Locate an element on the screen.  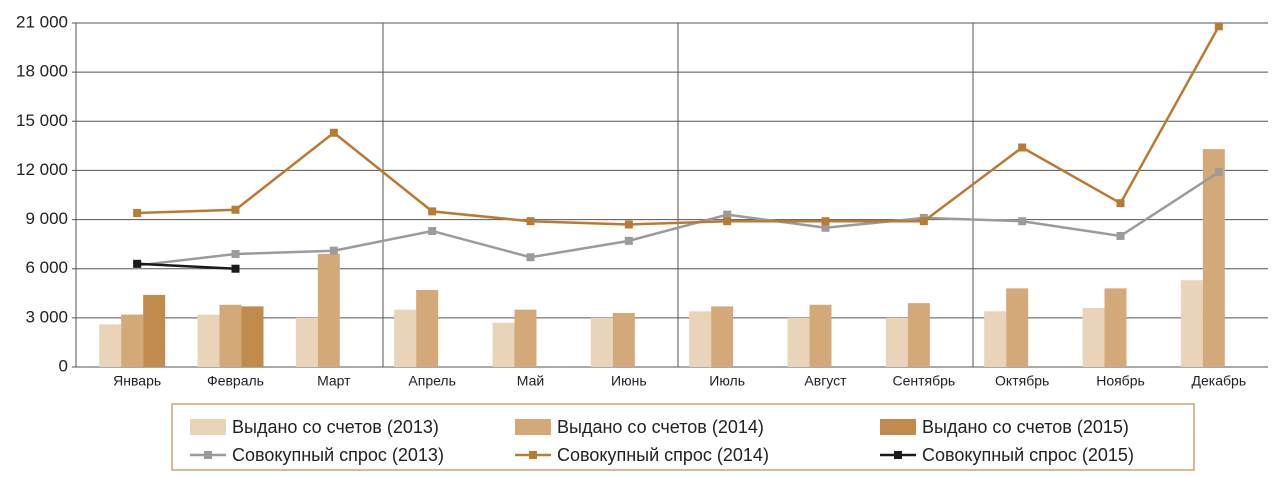
y-tick-label: 6 000 is located at coordinates (46, 267).